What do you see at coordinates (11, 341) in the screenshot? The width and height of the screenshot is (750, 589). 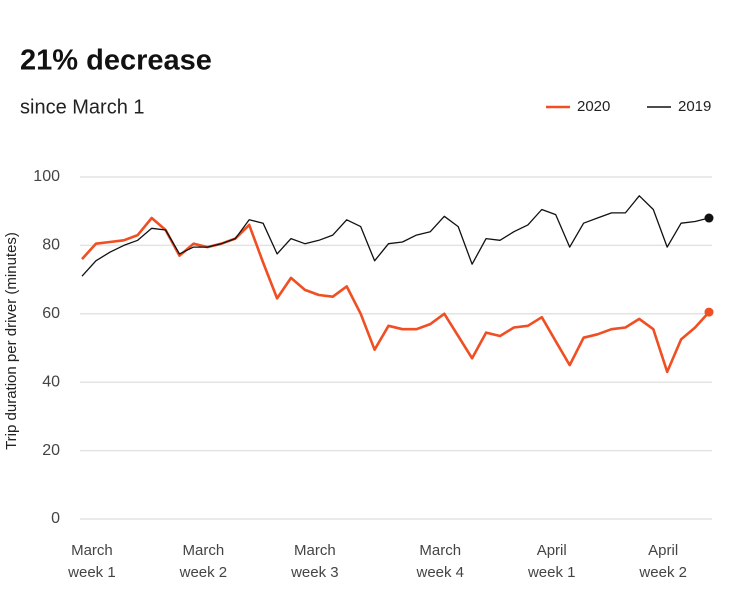 I see `y-axis-label: Trip duration per driver (minutes)` at bounding box center [11, 341].